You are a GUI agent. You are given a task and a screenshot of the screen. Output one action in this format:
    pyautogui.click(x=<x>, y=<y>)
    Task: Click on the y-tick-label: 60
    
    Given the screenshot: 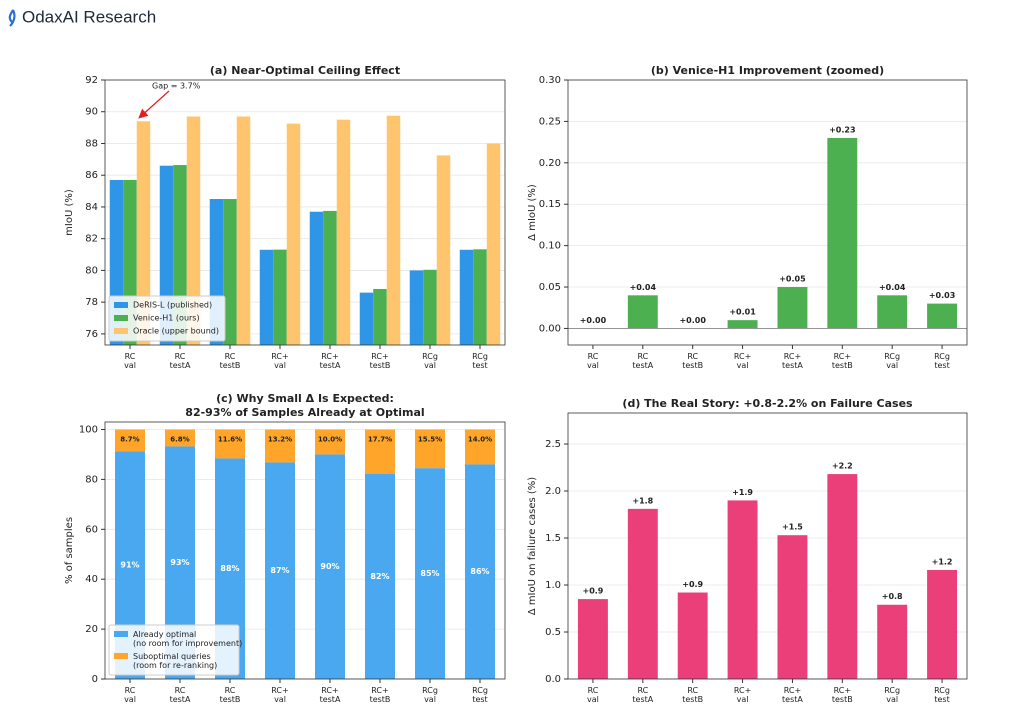 What is the action you would take?
    pyautogui.click(x=91, y=529)
    